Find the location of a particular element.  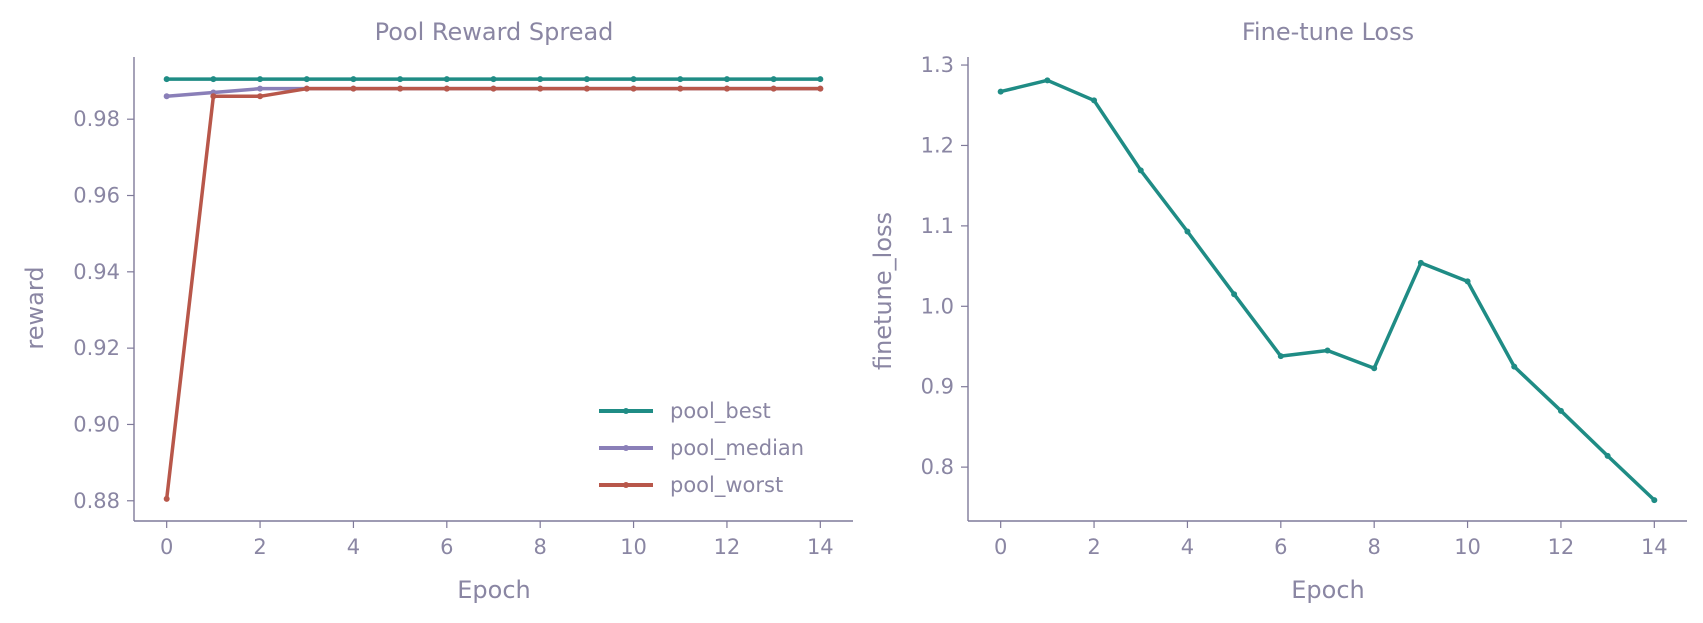

y-tick-label: 0.92 is located at coordinates (96, 348).